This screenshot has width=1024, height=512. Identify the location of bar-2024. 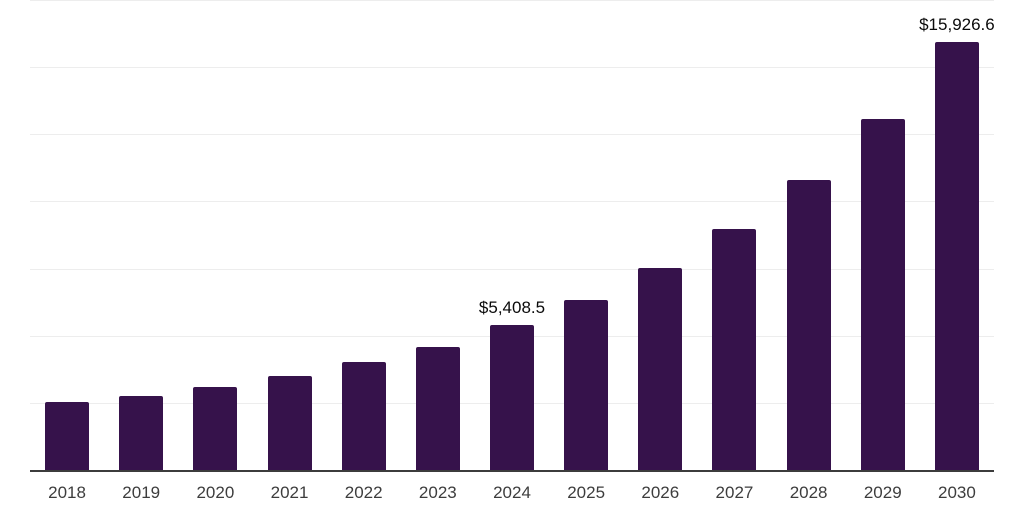
(512, 397).